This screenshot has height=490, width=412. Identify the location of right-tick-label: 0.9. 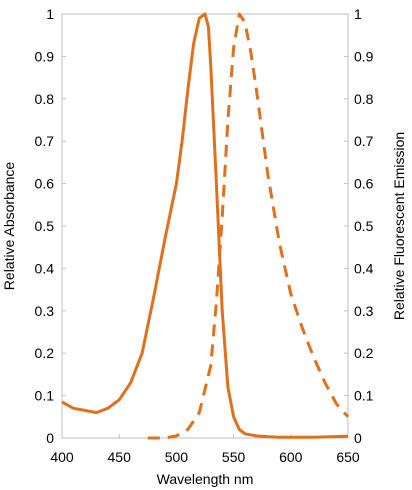
(364, 56).